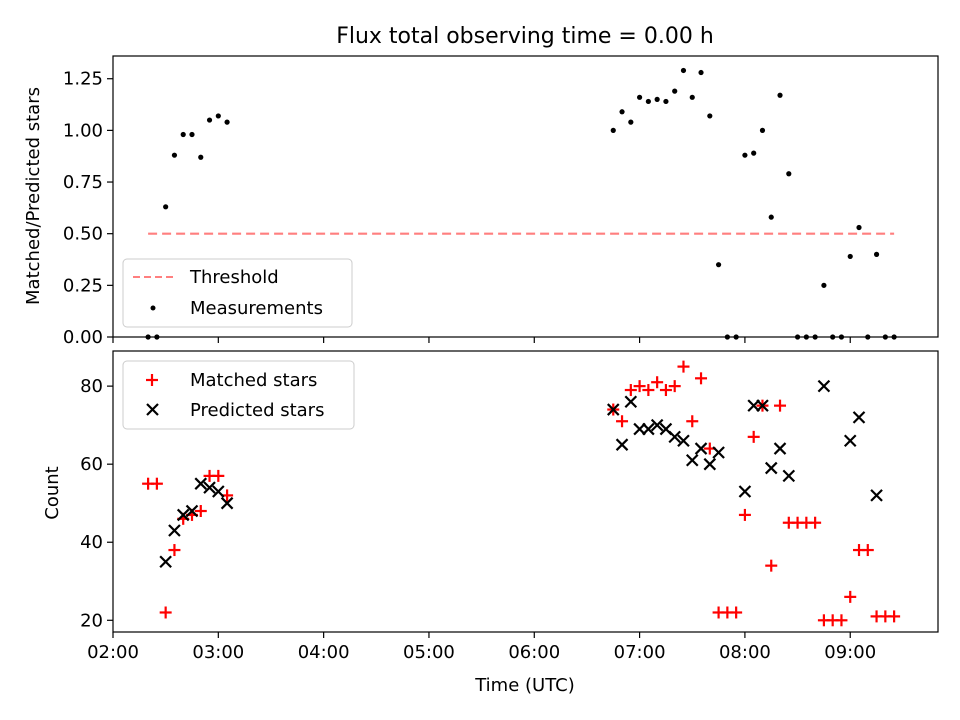  What do you see at coordinates (153, 308) in the screenshot?
I see `legend-measurements-swatch` at bounding box center [153, 308].